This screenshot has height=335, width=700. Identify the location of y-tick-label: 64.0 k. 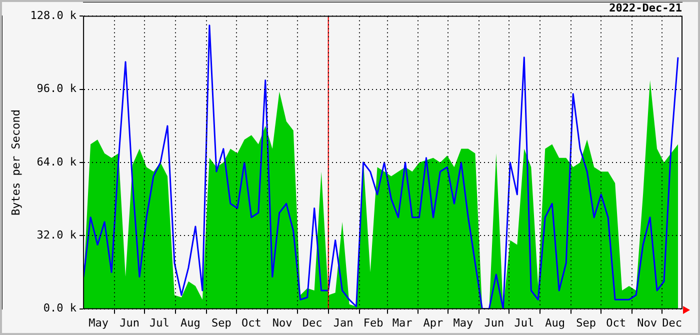
(56, 161).